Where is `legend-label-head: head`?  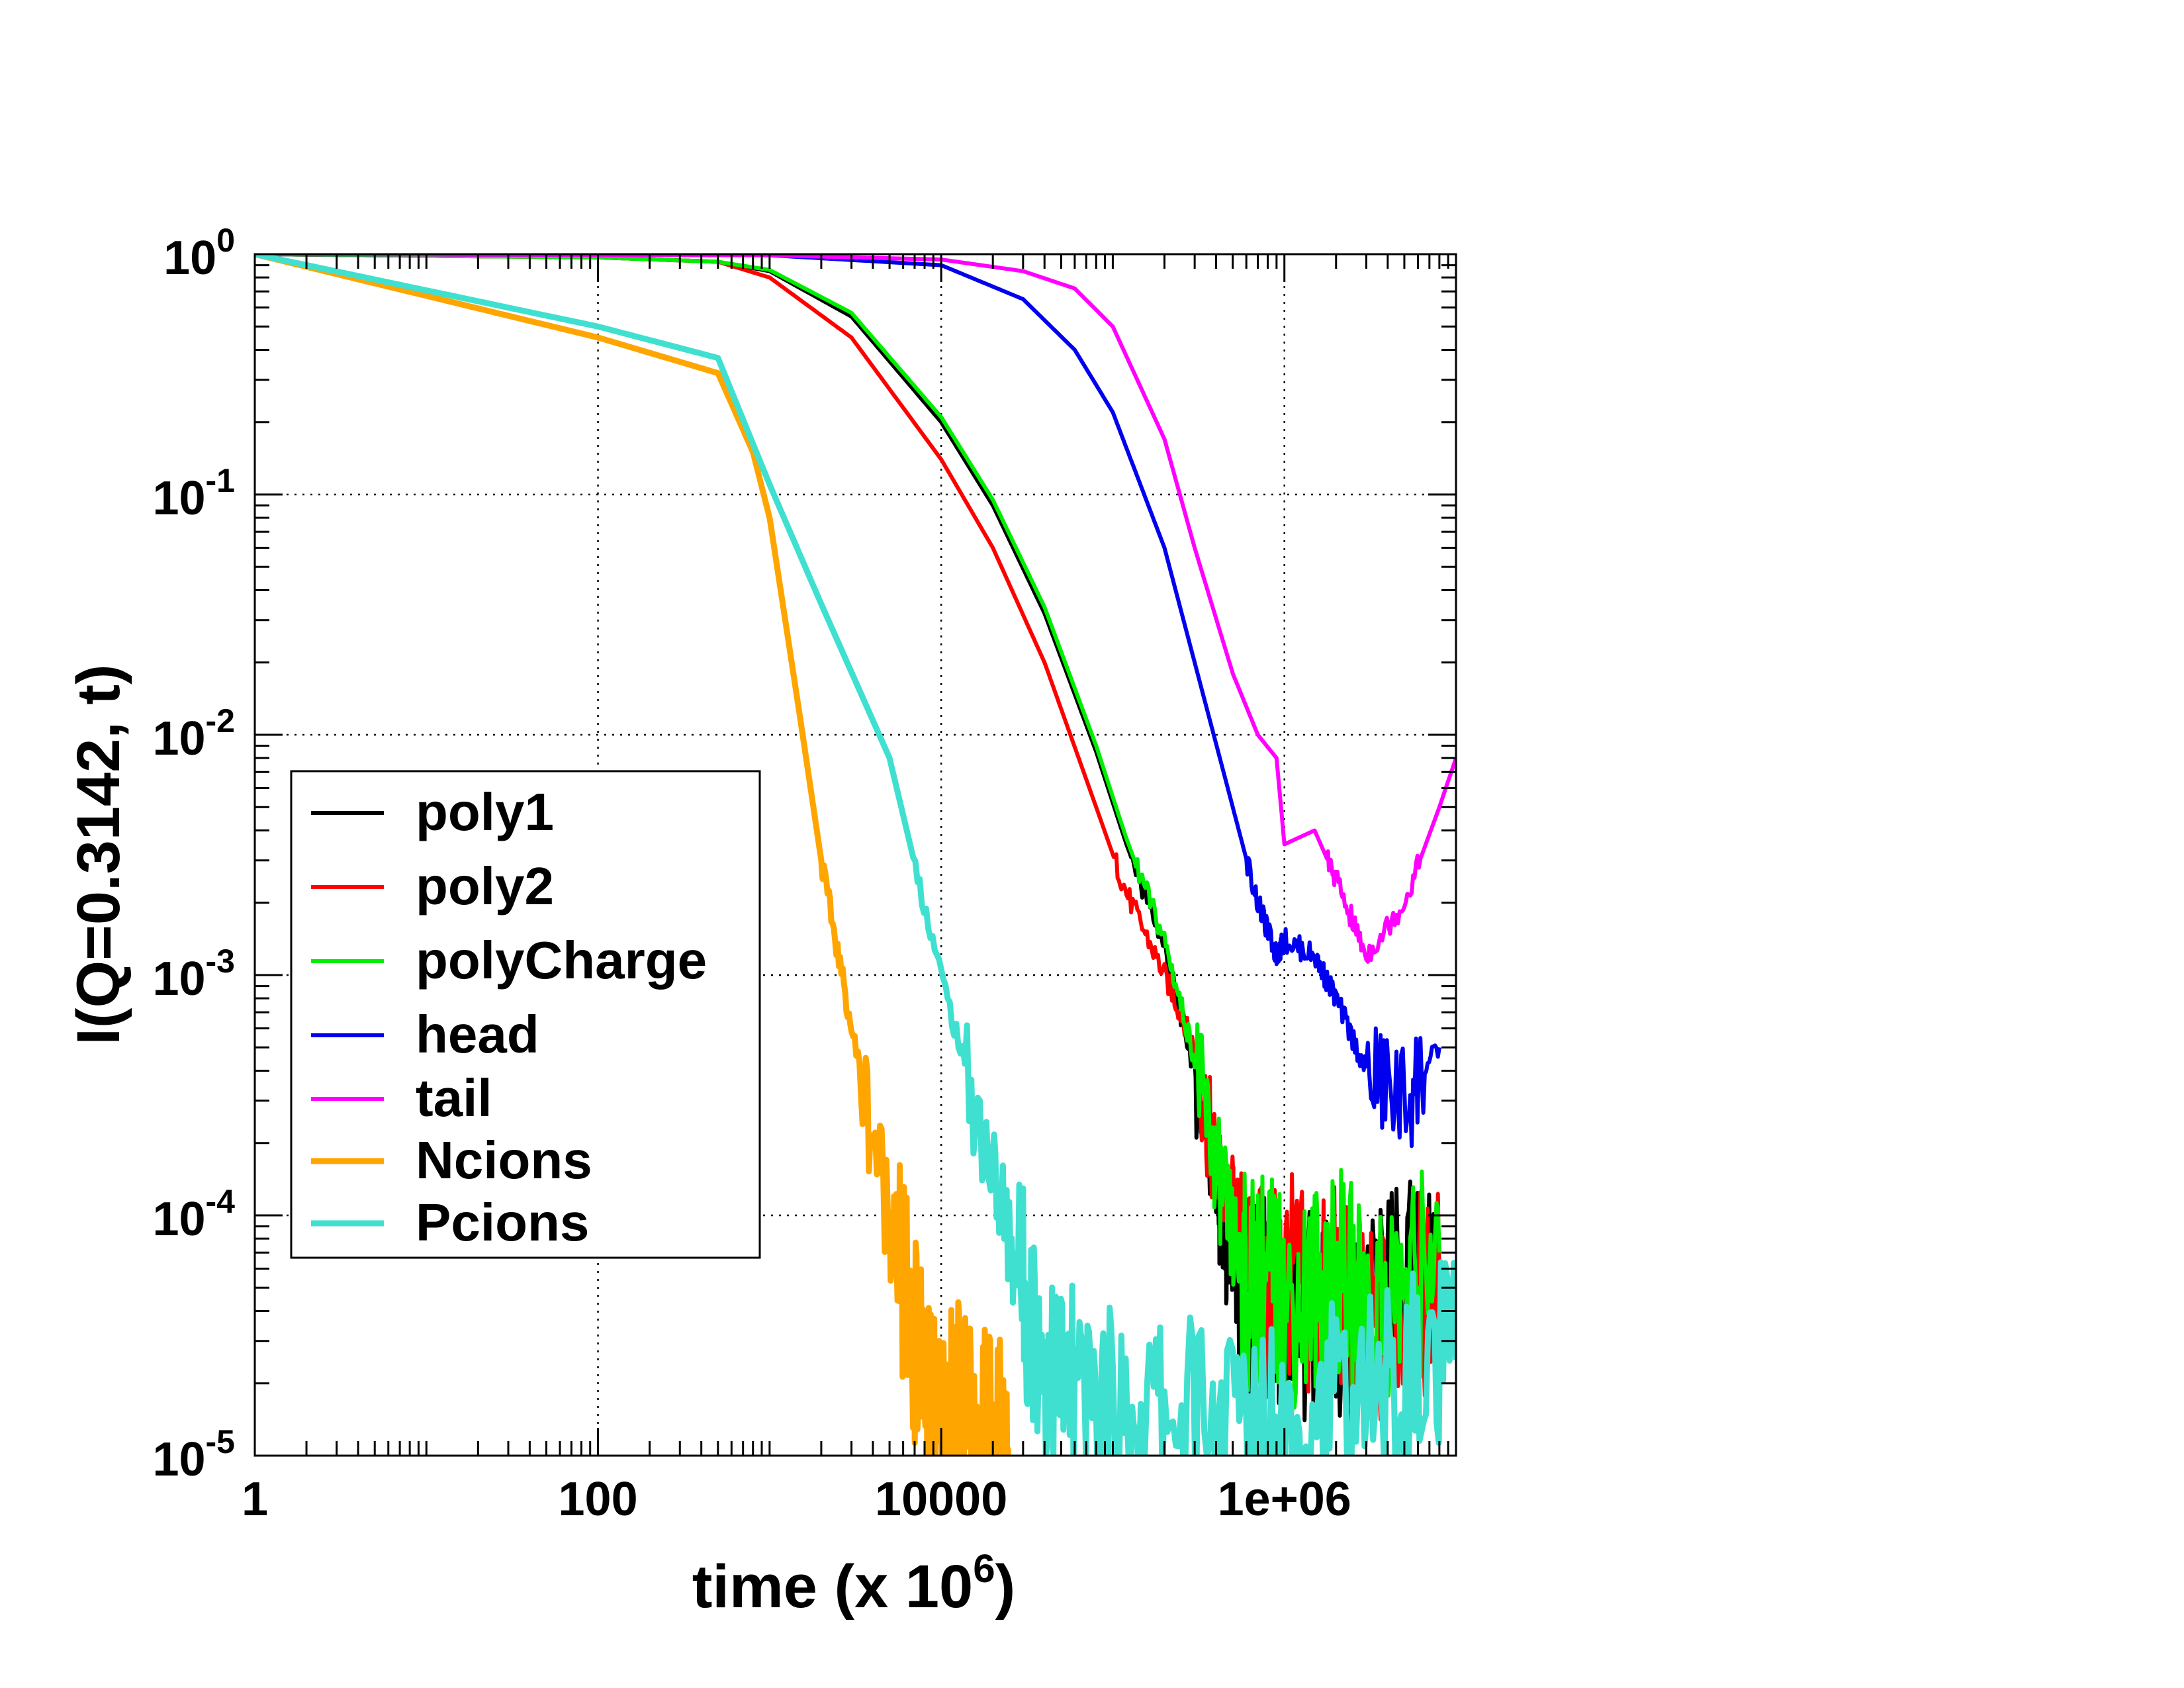
legend-label-head: head is located at coordinates (477, 1034).